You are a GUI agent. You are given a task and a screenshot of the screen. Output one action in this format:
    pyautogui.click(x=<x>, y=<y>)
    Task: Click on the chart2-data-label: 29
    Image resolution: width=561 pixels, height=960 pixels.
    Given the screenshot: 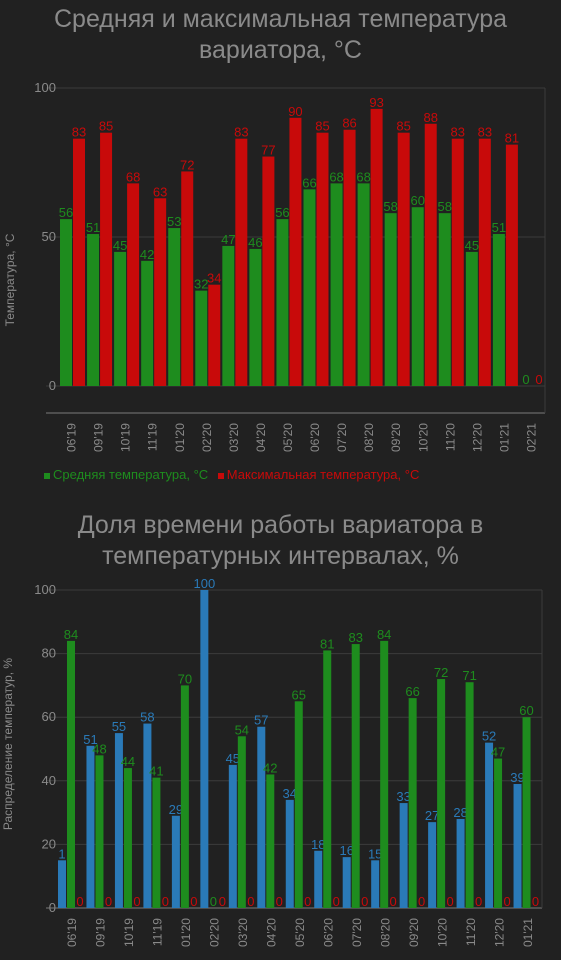 What is the action you would take?
    pyautogui.click(x=176, y=809)
    